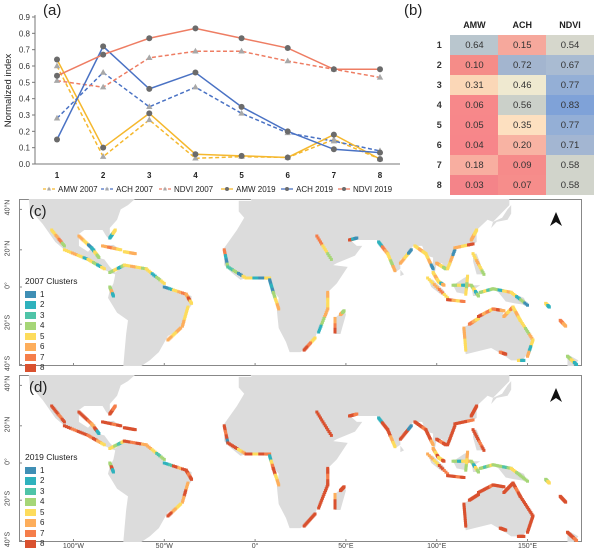 The image size is (600, 555). I want to click on cluster-legend-label: 5, so click(42, 512).